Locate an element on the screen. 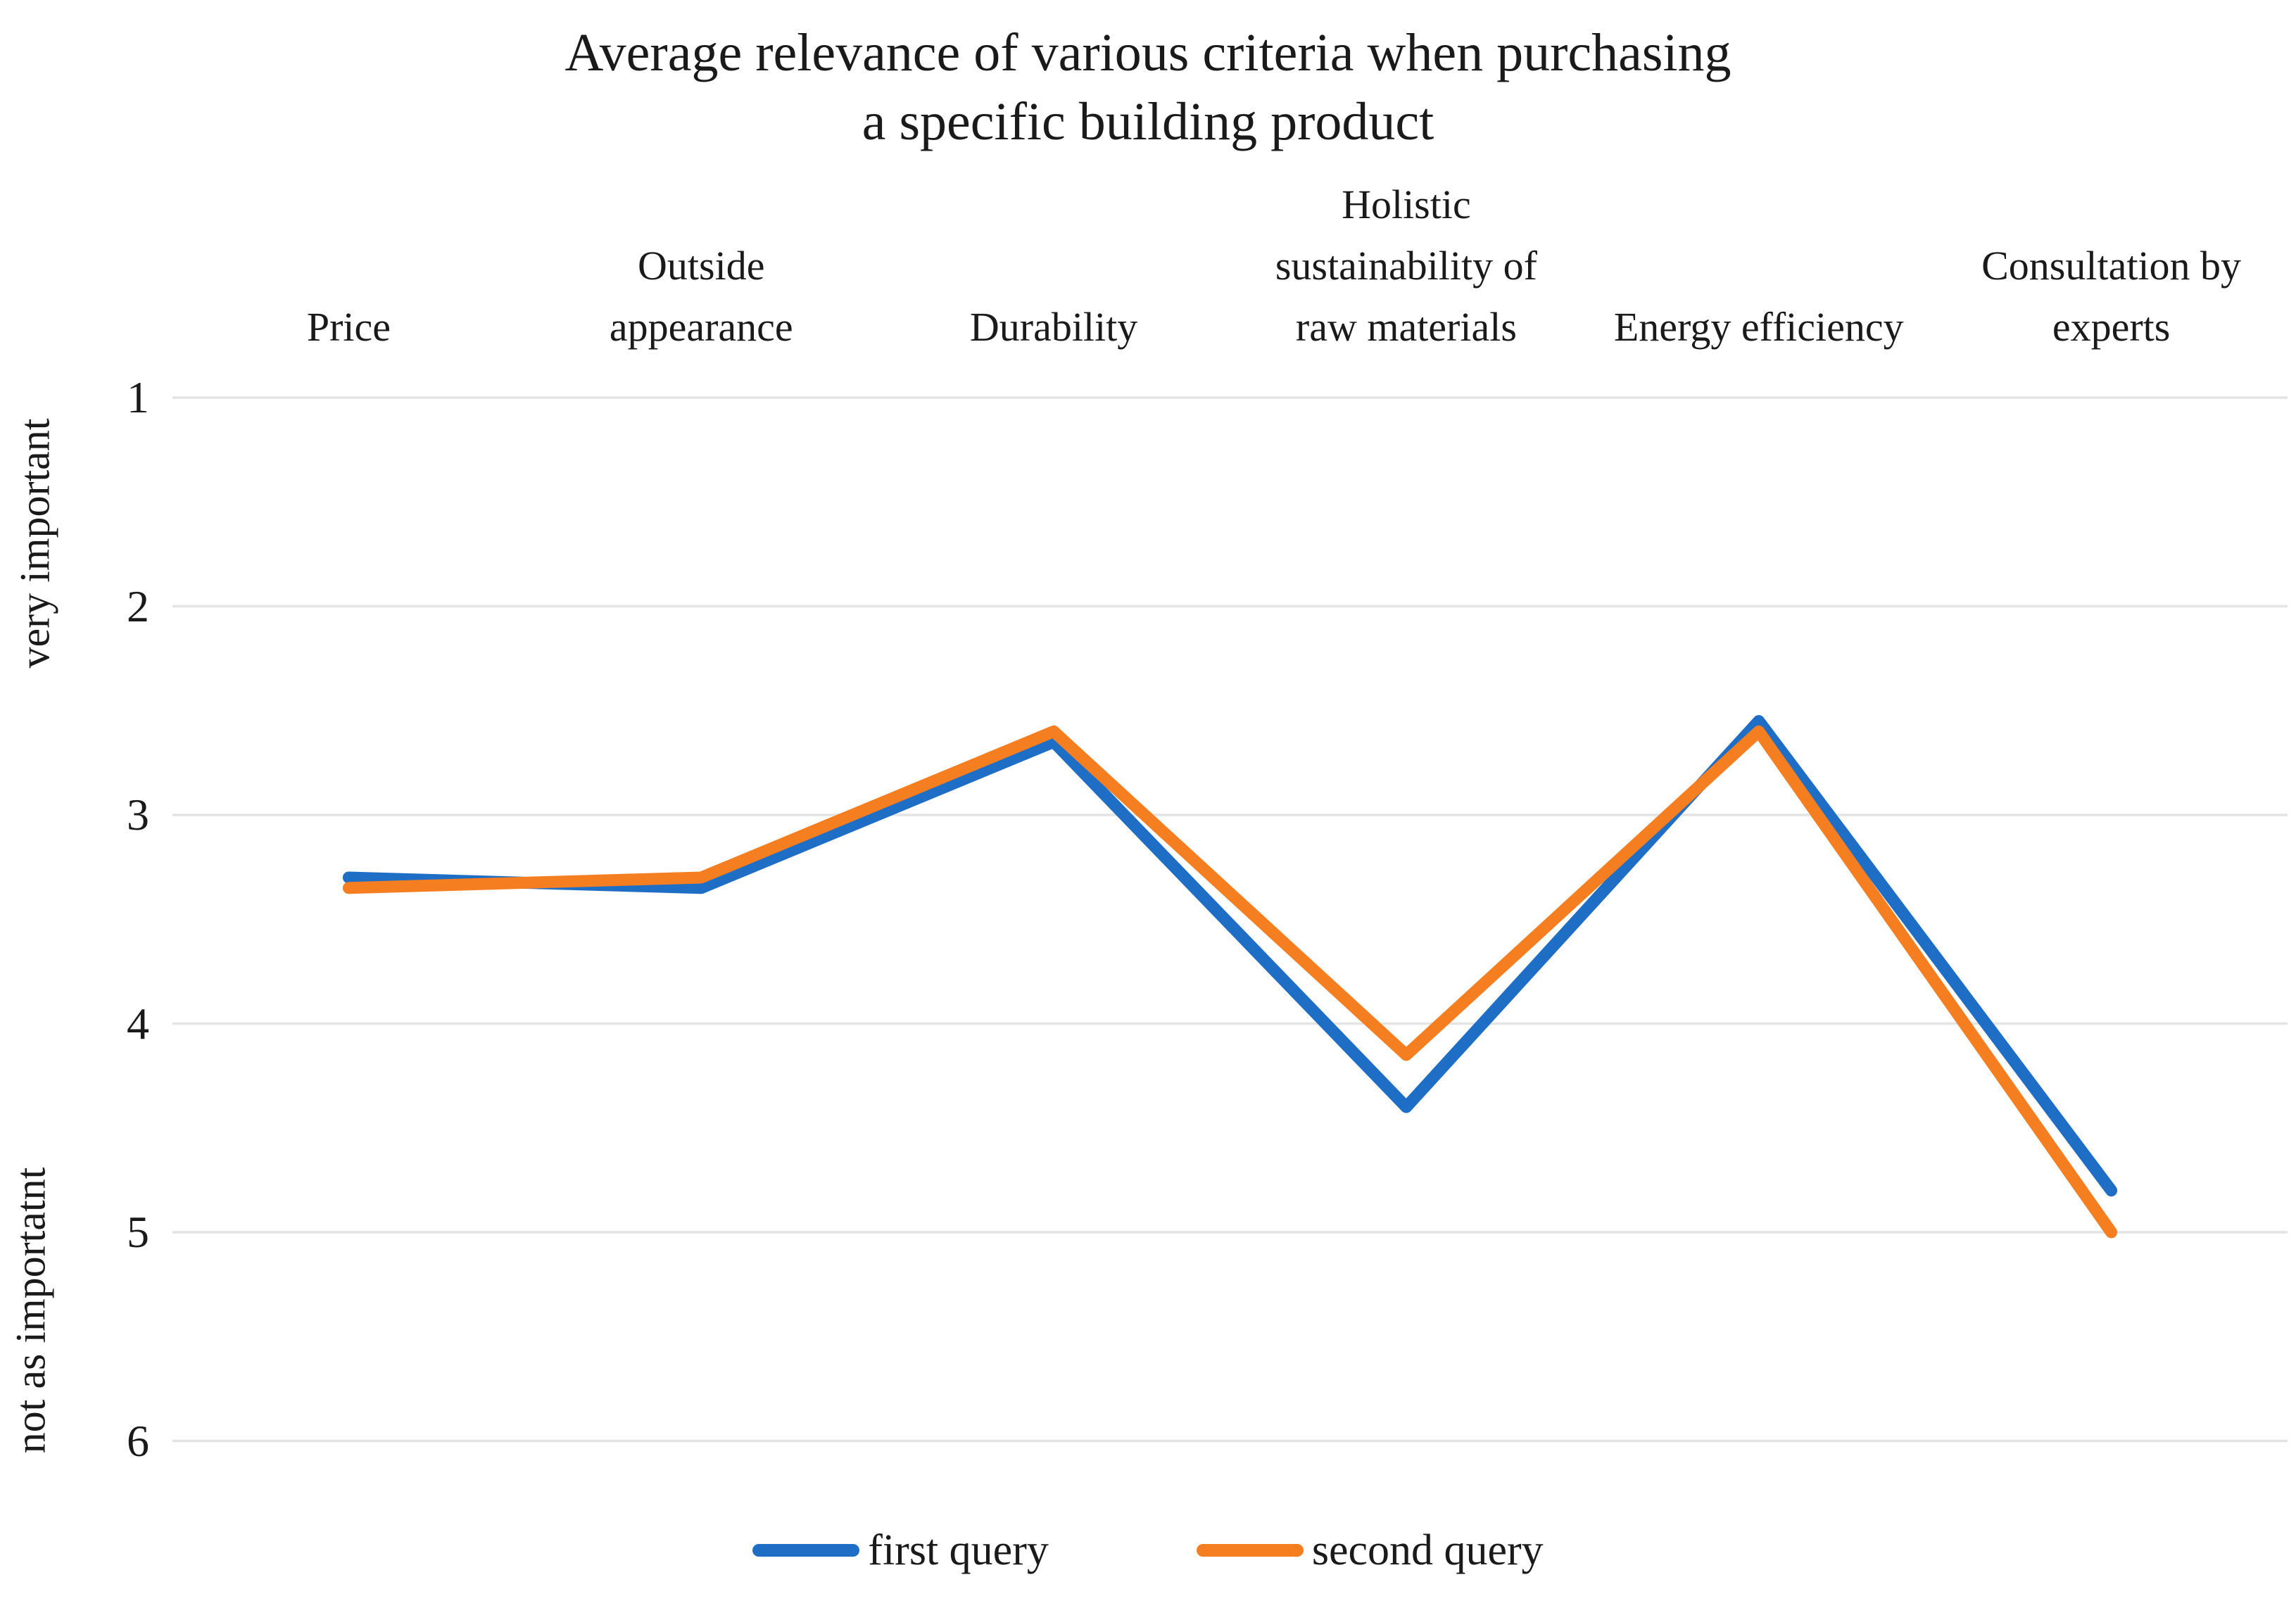  category-label-consultation-by-experts: Consultation by experts is located at coordinates (2111, 296).